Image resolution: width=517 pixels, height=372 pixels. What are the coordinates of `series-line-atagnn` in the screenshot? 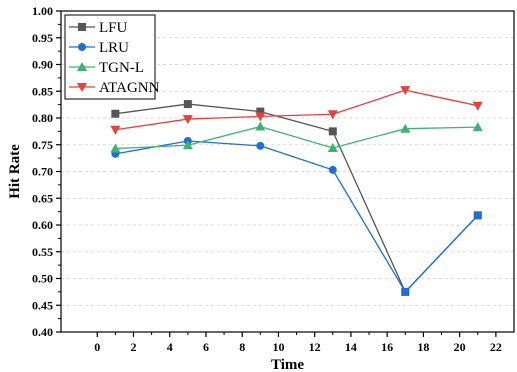 It's located at (296, 110).